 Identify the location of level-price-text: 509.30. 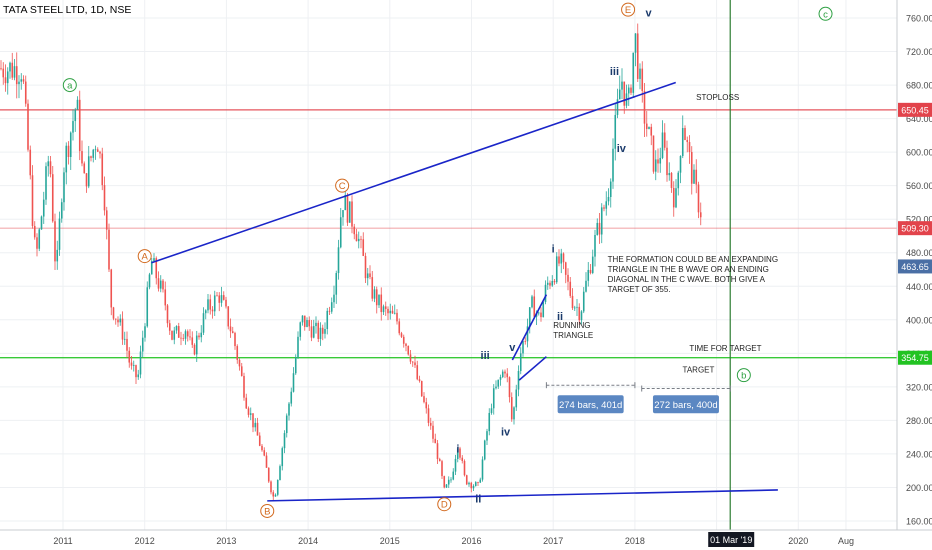
(915, 229).